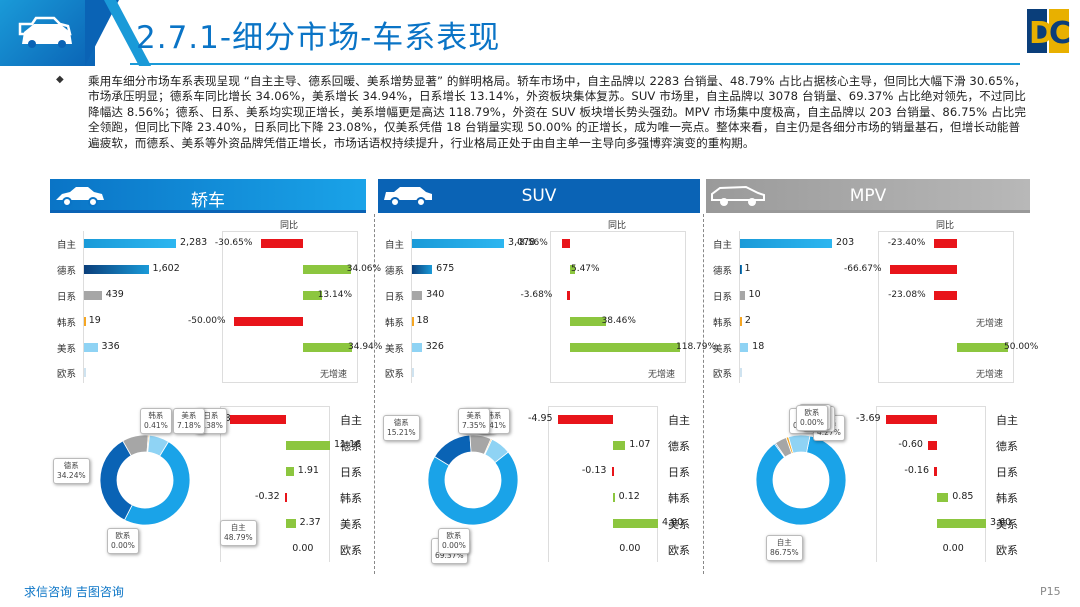  I want to click on section-suv-label: SUV, so click(539, 196).